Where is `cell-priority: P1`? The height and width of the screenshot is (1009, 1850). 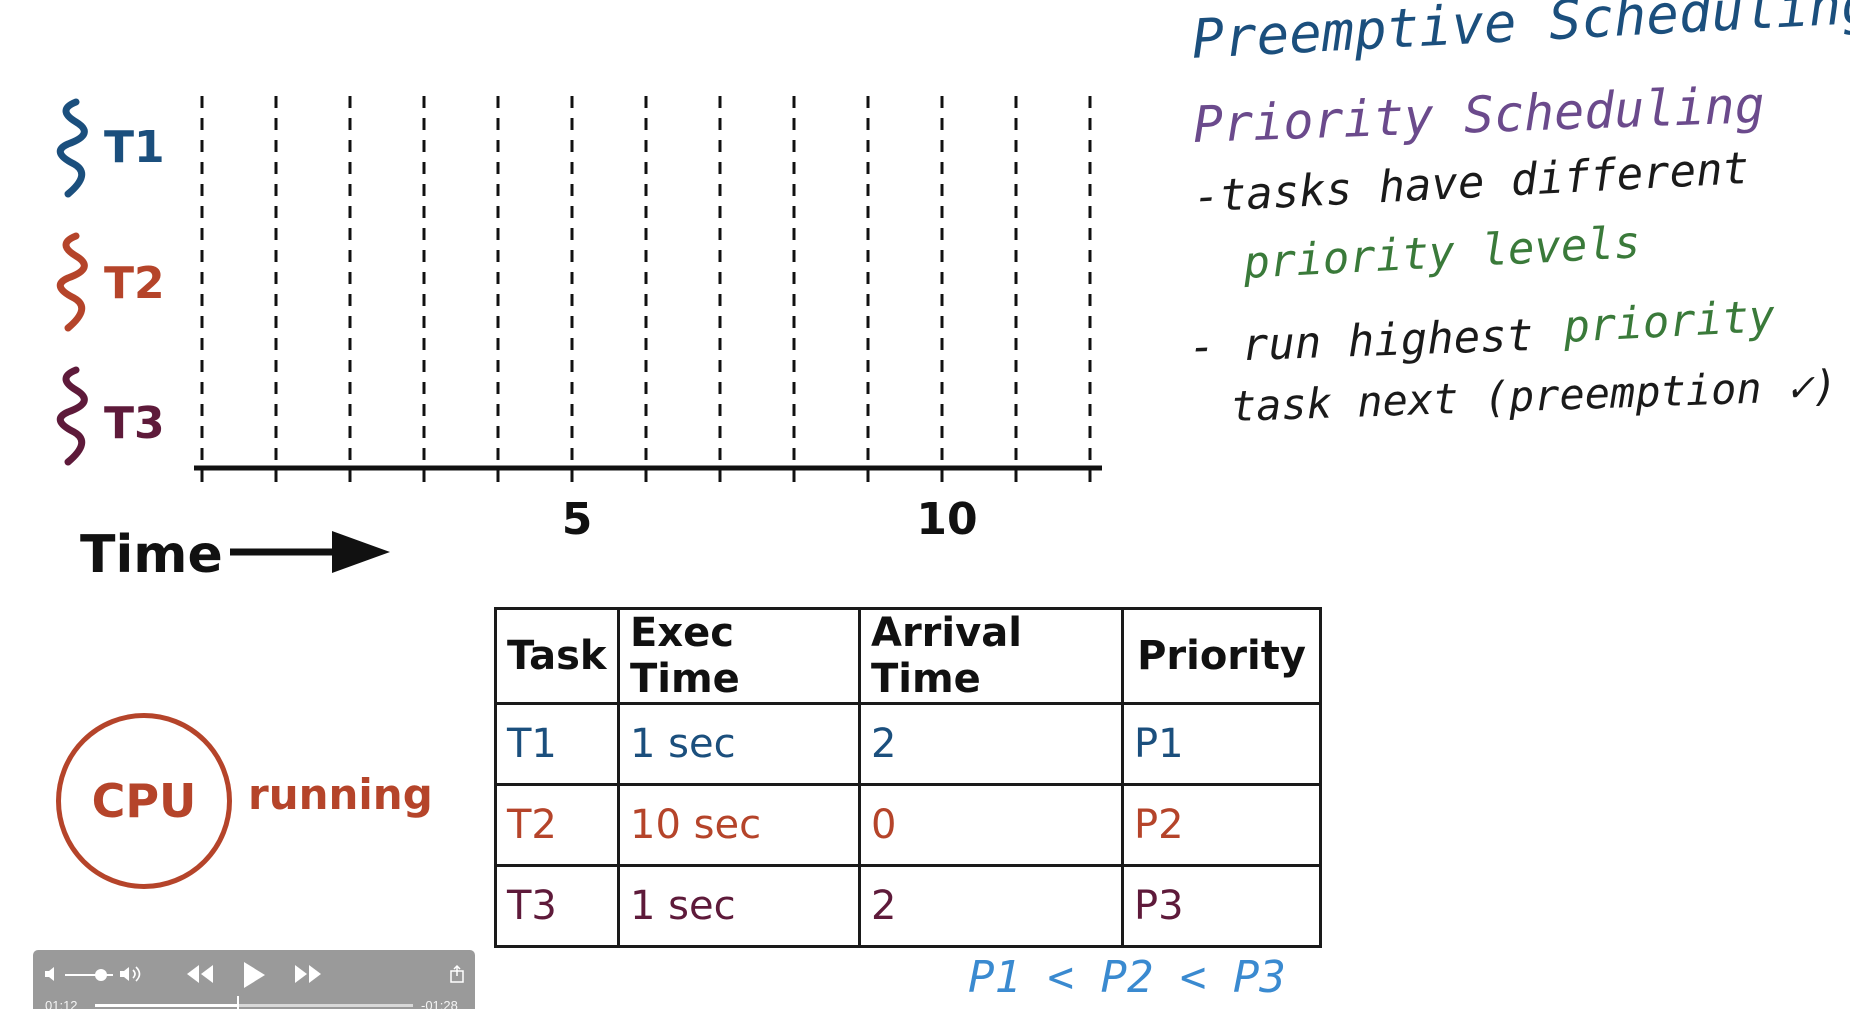 cell-priority: P1 is located at coordinates (1221, 744).